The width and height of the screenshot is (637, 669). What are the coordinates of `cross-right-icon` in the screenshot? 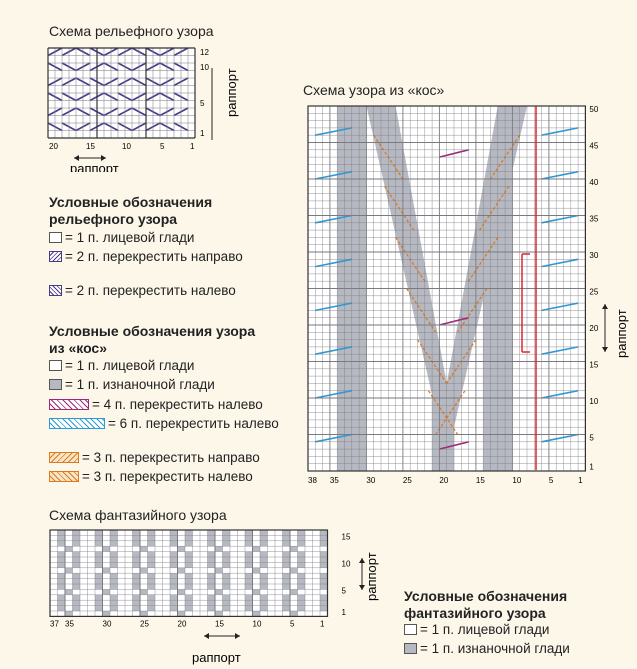 It's located at (55, 256).